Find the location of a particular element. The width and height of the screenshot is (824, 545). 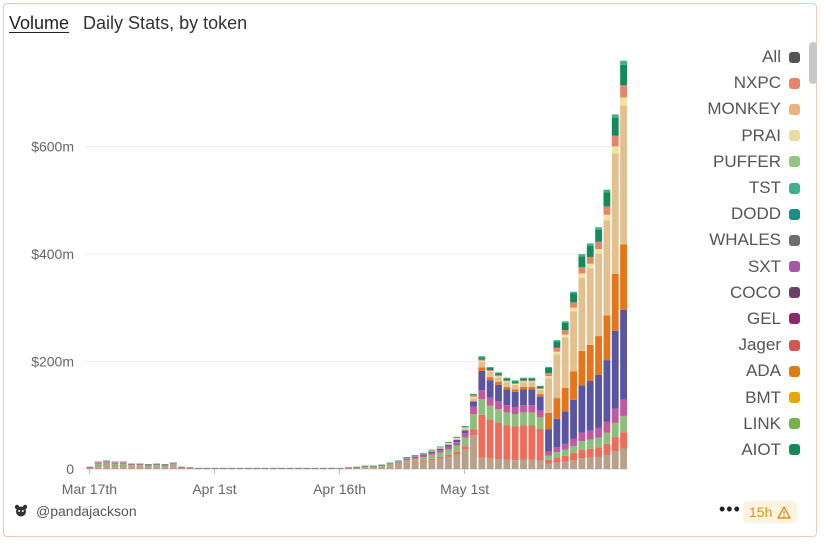

legend-item-link: LINK is located at coordinates (745, 424).